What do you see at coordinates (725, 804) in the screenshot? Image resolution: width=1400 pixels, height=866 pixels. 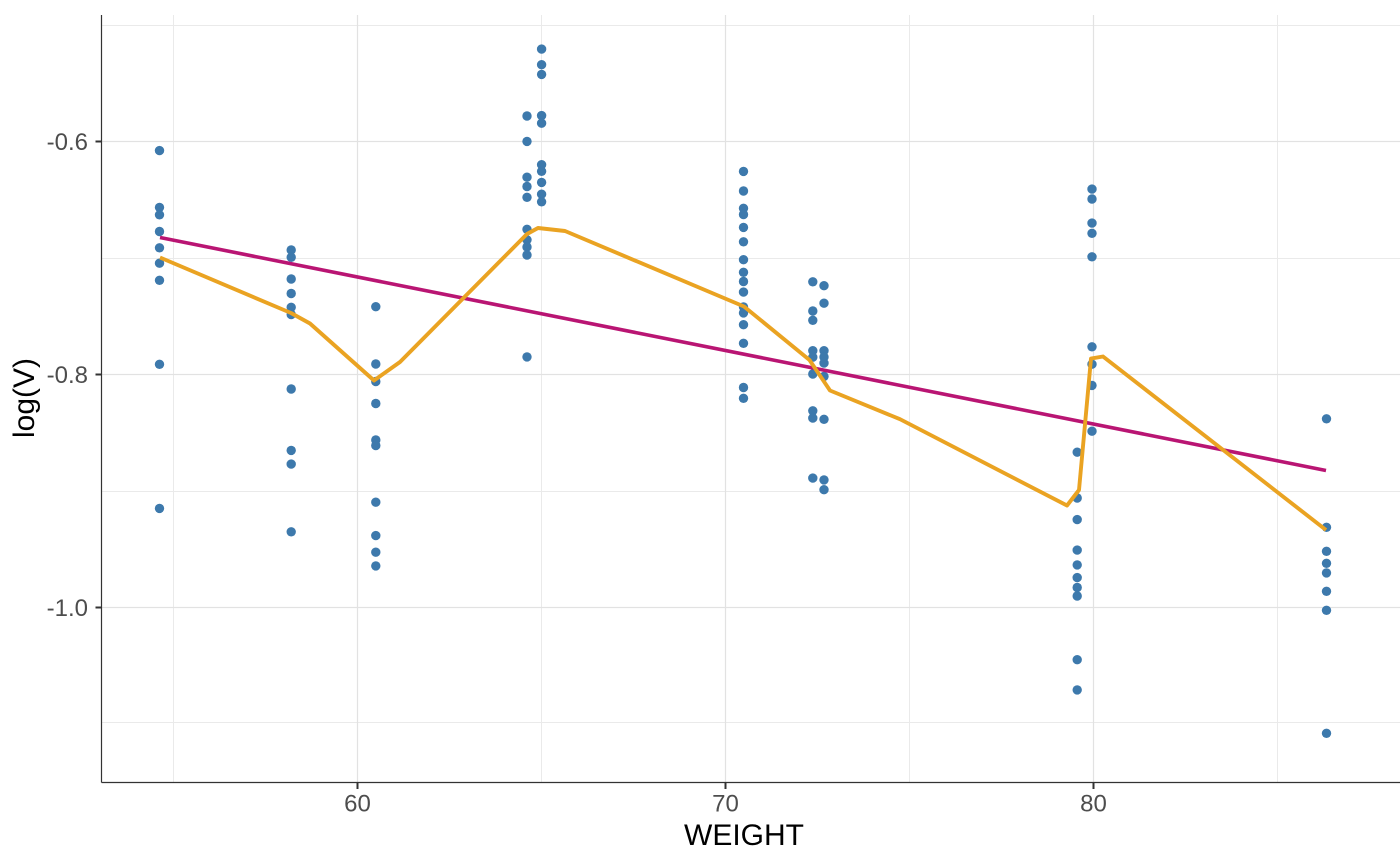 I see `svg-text: 70` at bounding box center [725, 804].